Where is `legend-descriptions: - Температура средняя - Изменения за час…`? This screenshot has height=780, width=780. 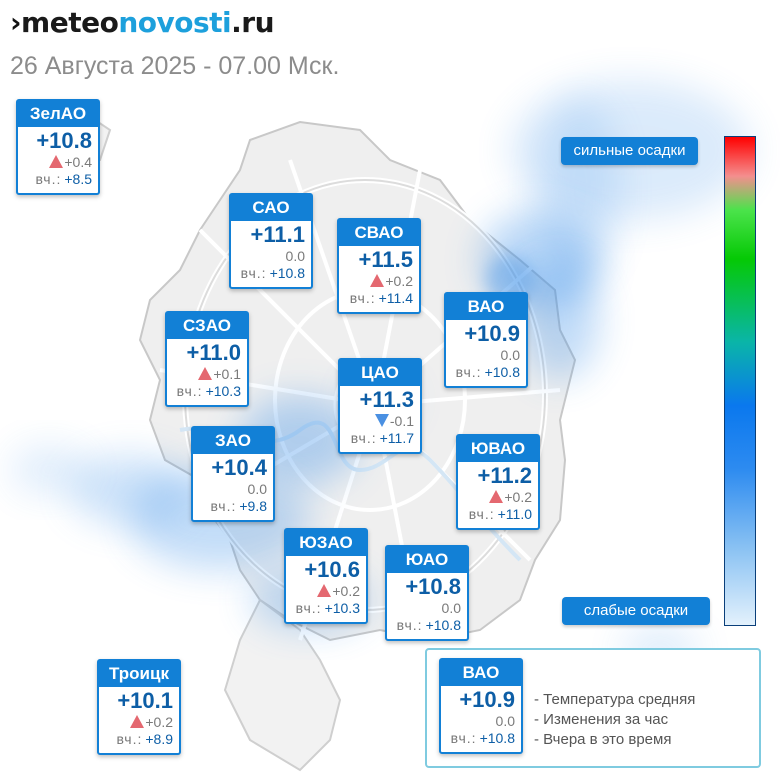 legend-descriptions: - Температура средняя - Изменения за час… is located at coordinates (614, 720).